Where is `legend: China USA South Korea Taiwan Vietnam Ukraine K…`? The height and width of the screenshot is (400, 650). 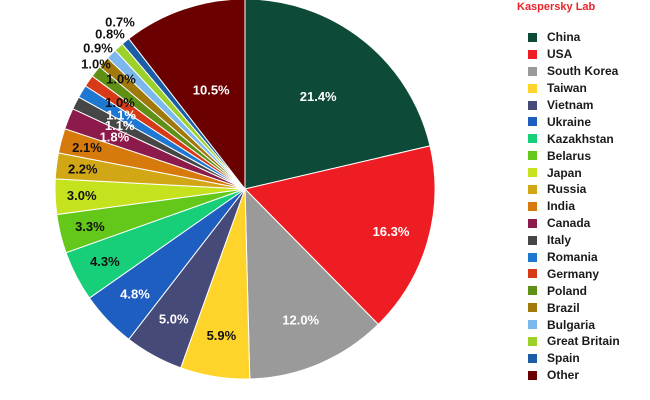
legend: China USA South Korea Taiwan Vietnam Ukraine K… is located at coordinates (574, 206).